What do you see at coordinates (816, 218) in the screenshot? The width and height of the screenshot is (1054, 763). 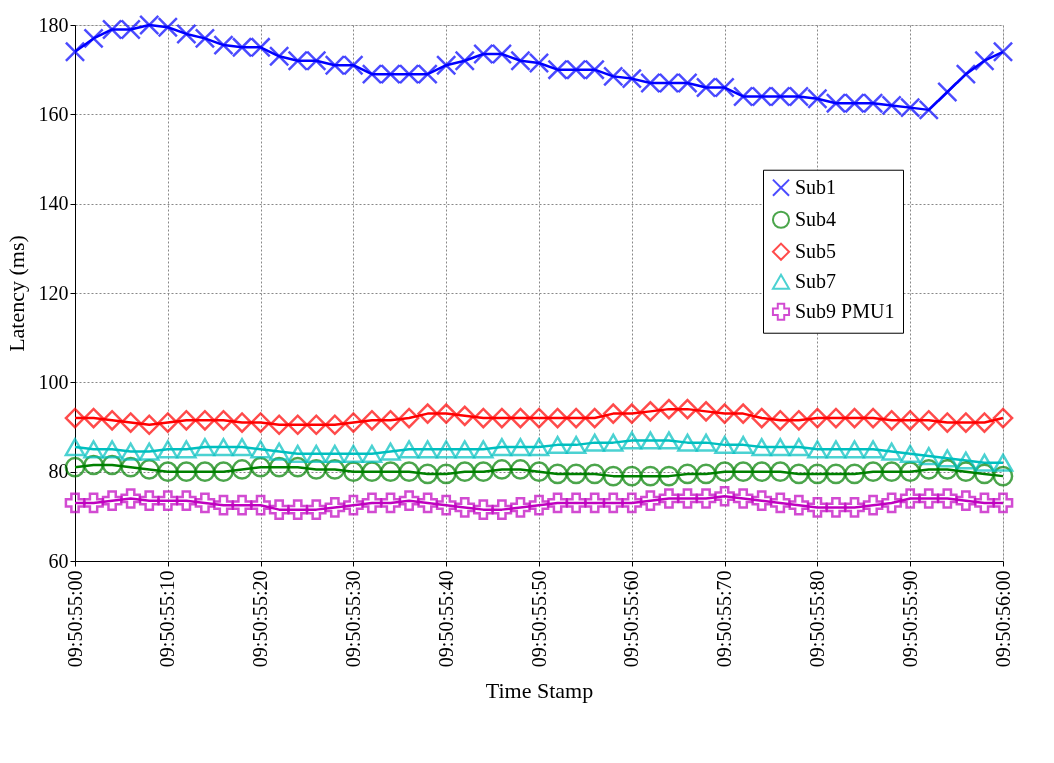 I see `legend-label: Sub4` at bounding box center [816, 218].